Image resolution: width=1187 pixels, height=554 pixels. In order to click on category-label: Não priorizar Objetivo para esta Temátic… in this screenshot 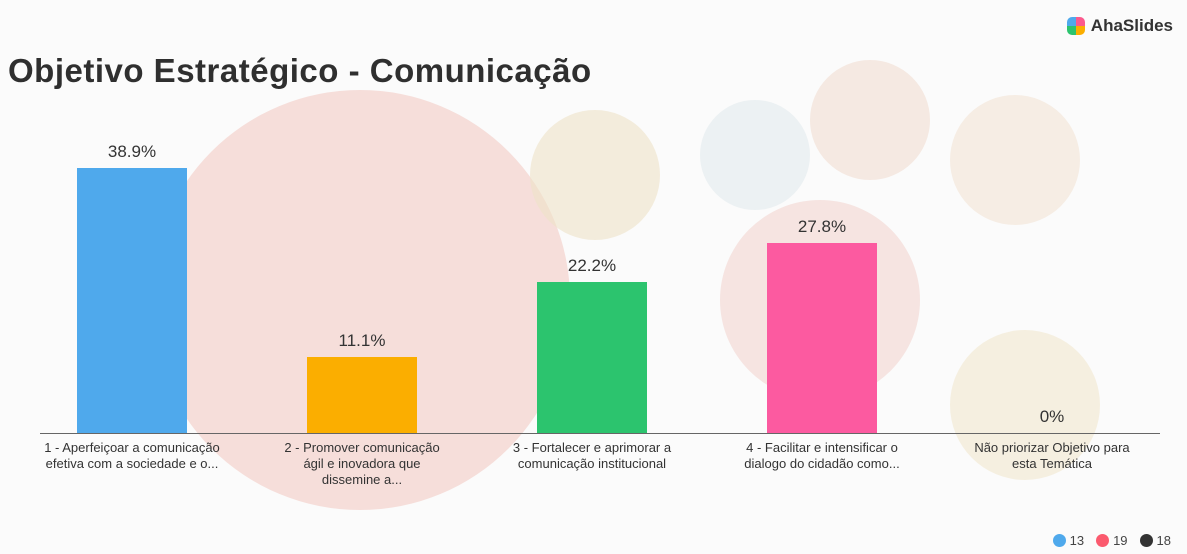, I will do `click(1052, 455)`.